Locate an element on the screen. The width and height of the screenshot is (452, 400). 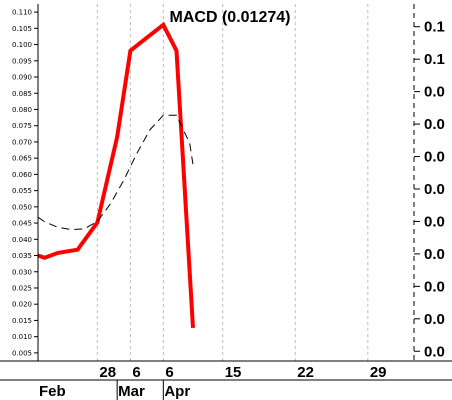
left-tick-label-12: 0.065 is located at coordinates (22, 159).